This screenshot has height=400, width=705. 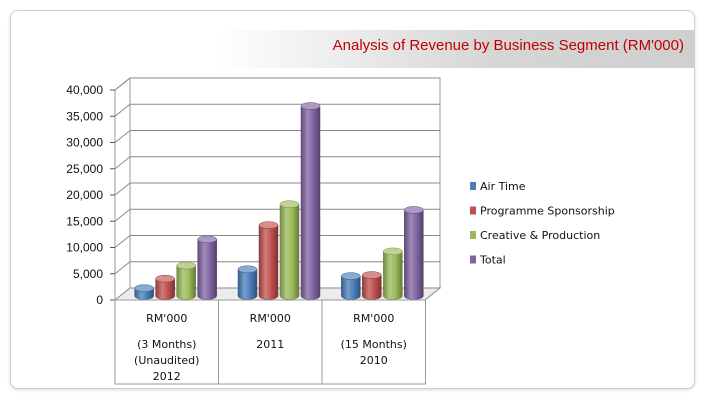 What do you see at coordinates (374, 360) in the screenshot?
I see `category-label: 2010` at bounding box center [374, 360].